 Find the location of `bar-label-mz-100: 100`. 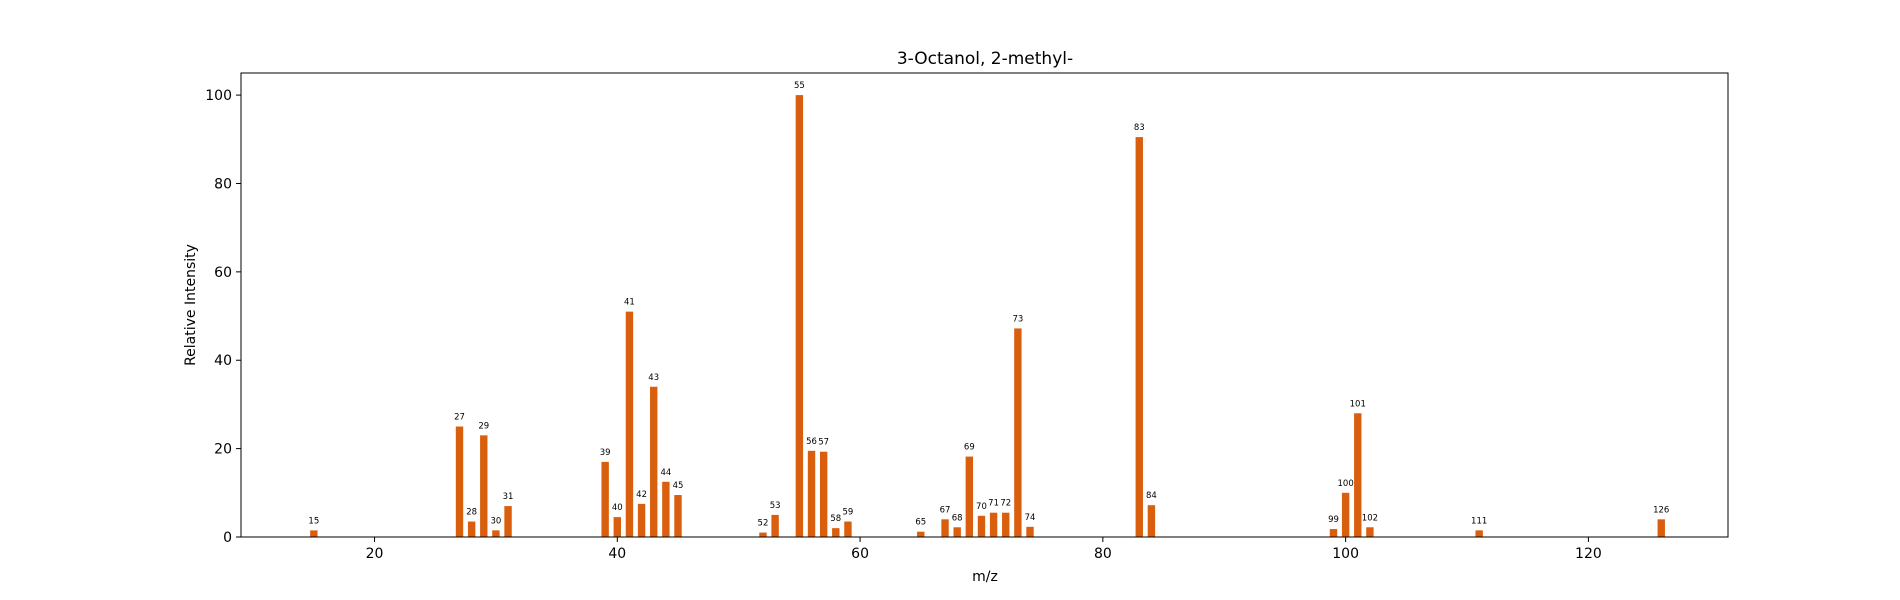

bar-label-mz-100: 100 is located at coordinates (1346, 484).